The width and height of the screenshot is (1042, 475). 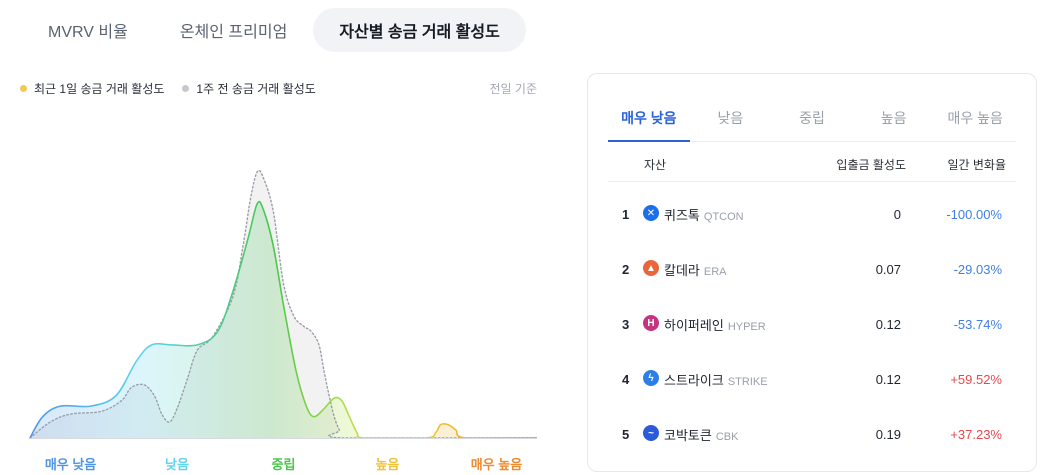 I want to click on legend-current: 최근 1일 송금 거래 활성도, so click(x=92, y=88).